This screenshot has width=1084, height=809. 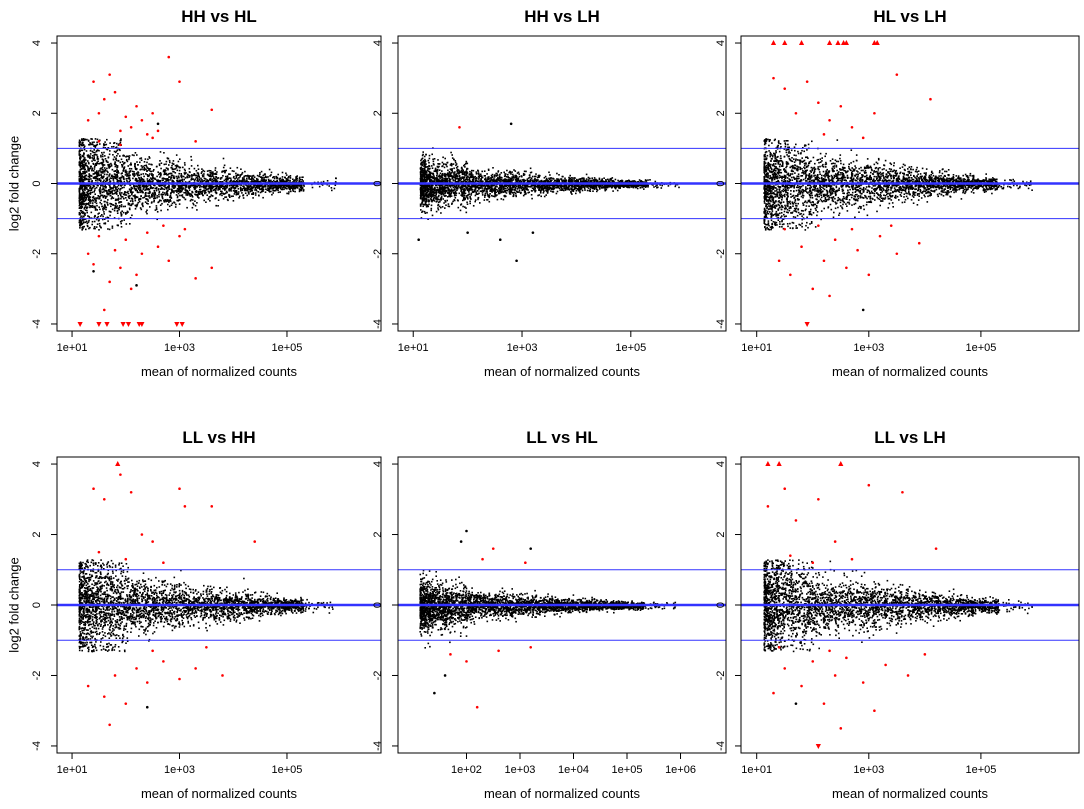 I want to click on panel-title: HH vs LH, so click(x=562, y=16).